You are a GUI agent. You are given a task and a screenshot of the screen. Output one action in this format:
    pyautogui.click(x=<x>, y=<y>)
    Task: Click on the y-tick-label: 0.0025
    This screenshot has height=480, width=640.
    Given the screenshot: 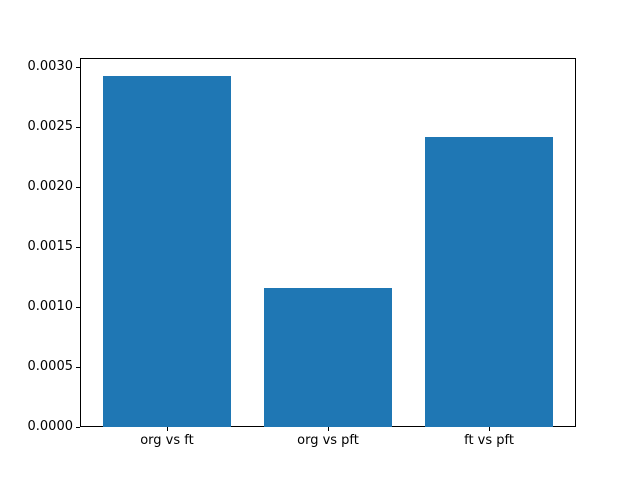 What is the action you would take?
    pyautogui.click(x=50, y=127)
    